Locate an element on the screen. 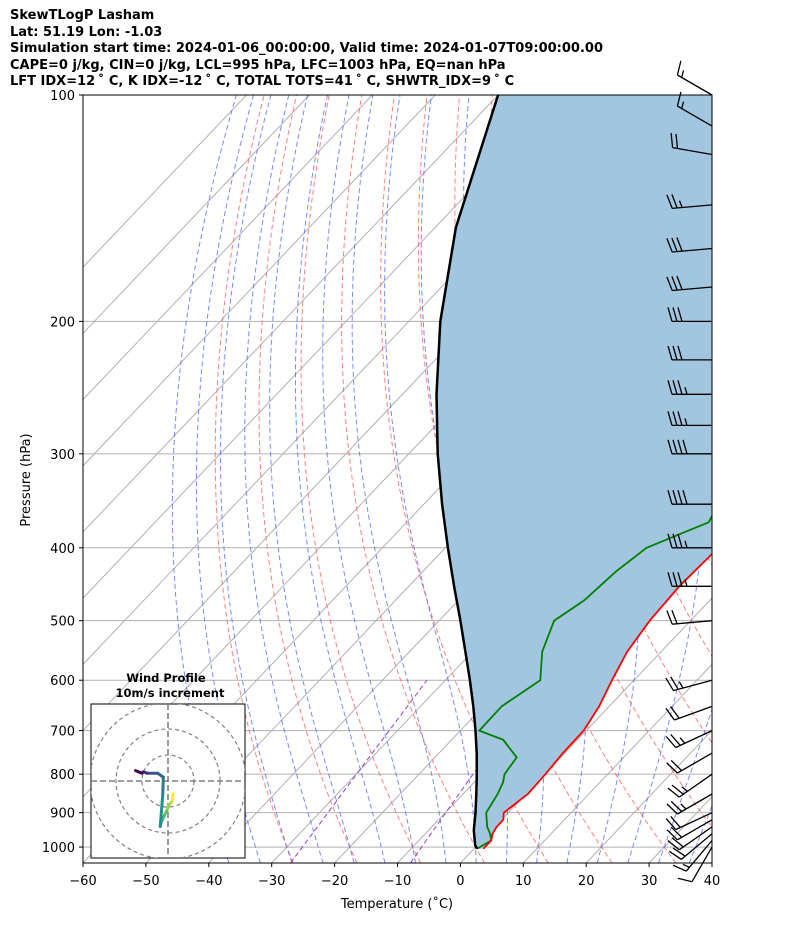 This screenshot has height=937, width=794. y-tick-label: 700 is located at coordinates (62, 732).